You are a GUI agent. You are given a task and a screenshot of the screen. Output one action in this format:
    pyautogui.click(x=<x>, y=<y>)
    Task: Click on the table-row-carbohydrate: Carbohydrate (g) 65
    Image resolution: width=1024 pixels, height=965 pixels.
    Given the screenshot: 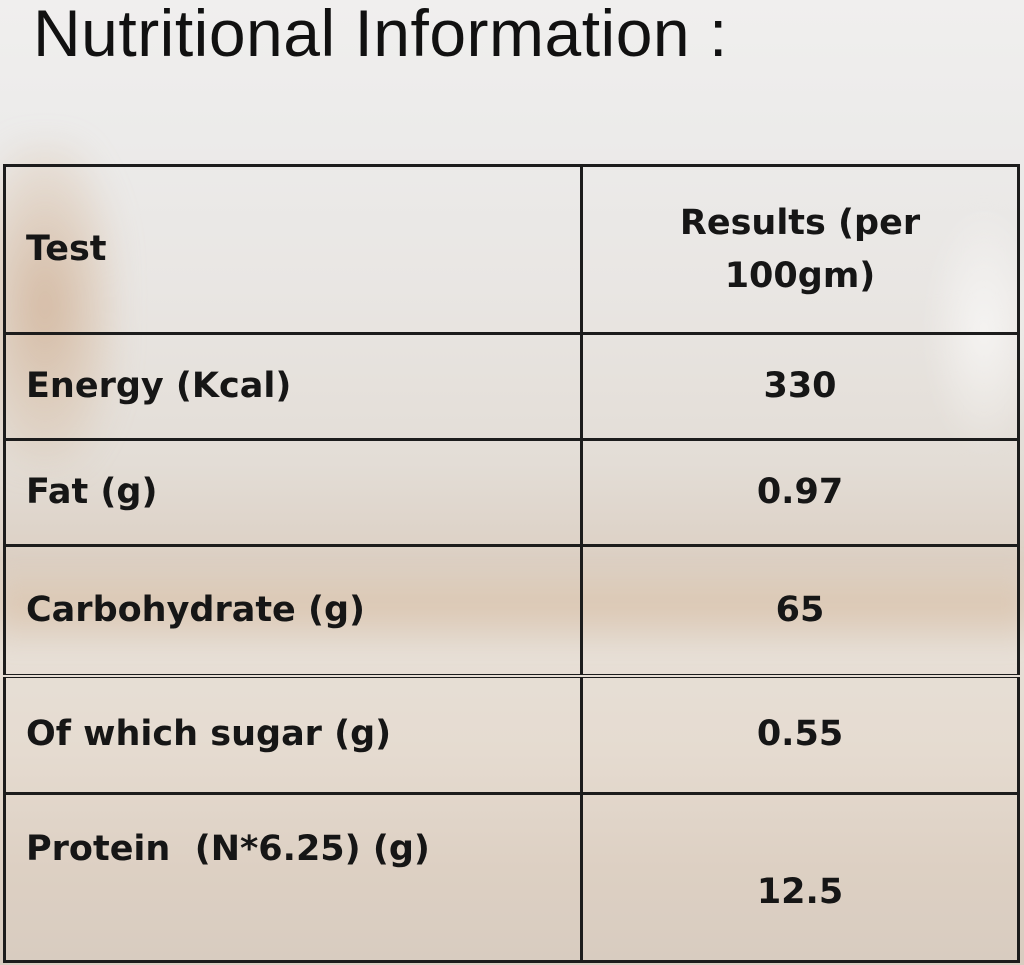 What is the action you would take?
    pyautogui.click(x=511, y=611)
    